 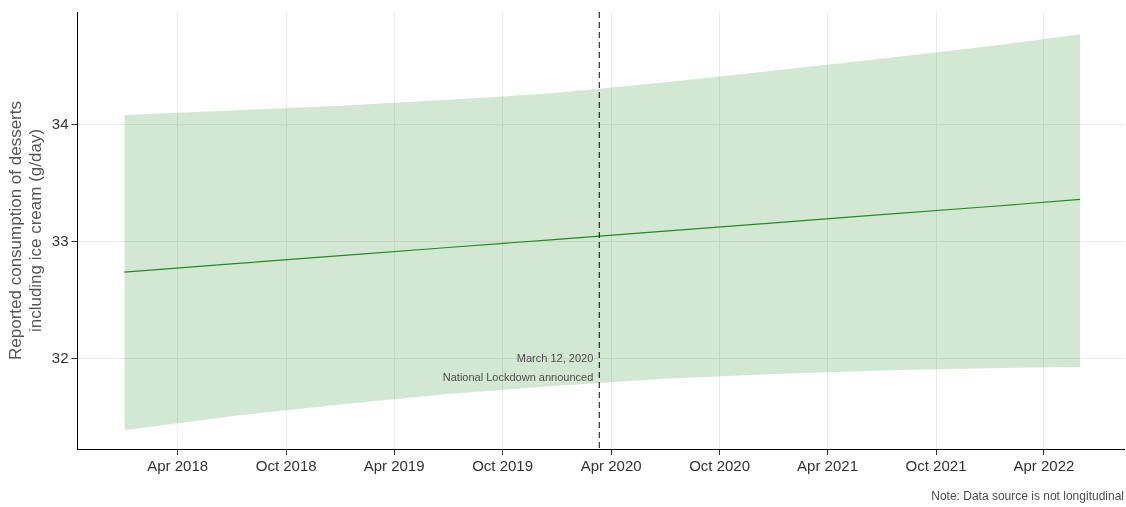 I want to click on y-tick-label: 32, so click(x=60, y=357).